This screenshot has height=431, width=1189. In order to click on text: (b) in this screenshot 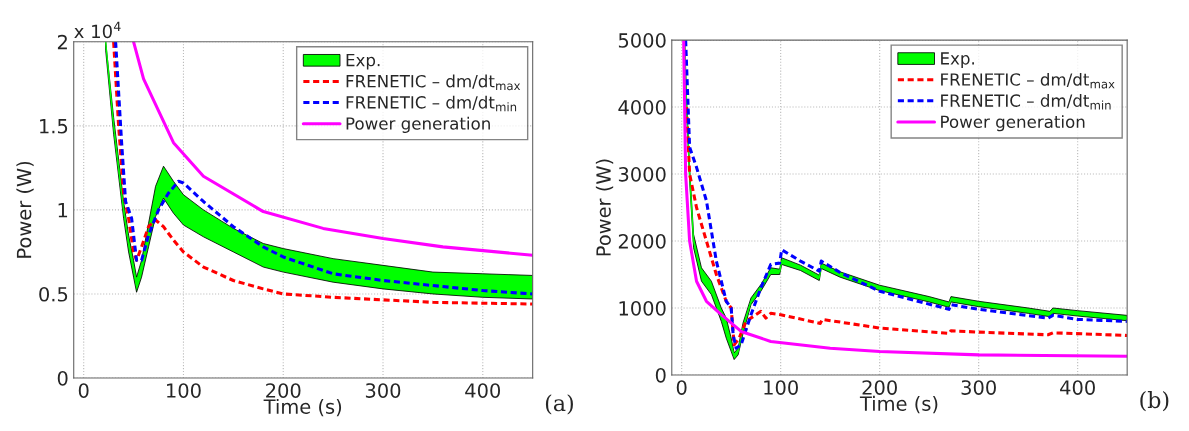, I will do `click(1154, 401)`.